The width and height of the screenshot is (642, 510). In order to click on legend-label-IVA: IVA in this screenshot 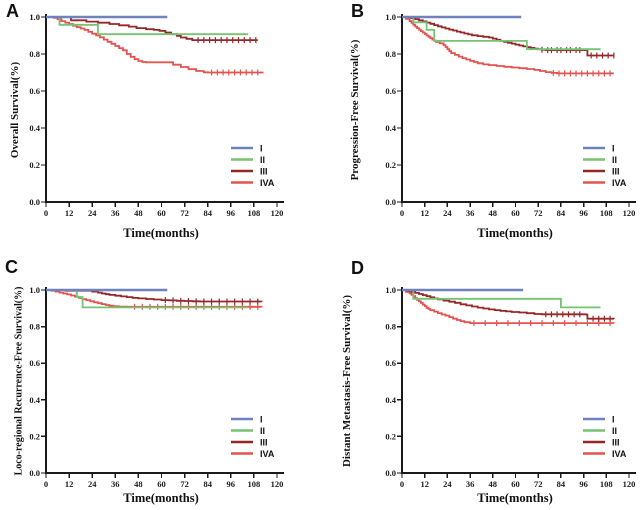, I will do `click(619, 183)`.